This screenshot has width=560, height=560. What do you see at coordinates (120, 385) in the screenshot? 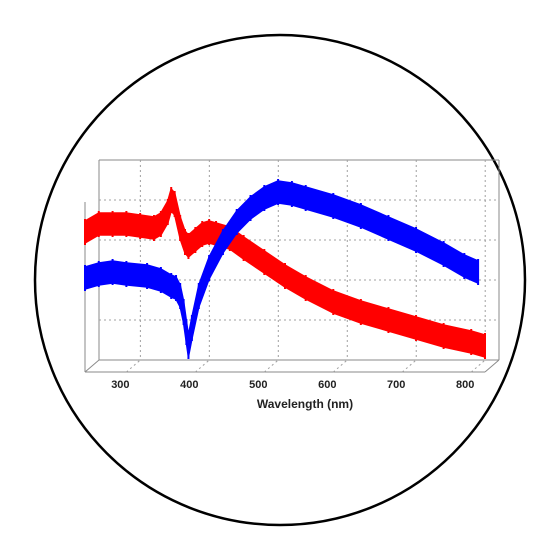
I see `x-tick-label: 300` at bounding box center [120, 385].